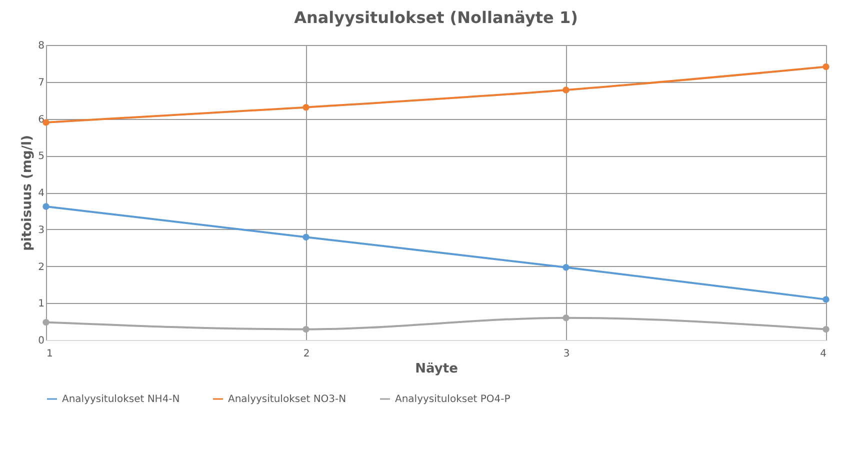  Describe the element at coordinates (41, 120) in the screenshot. I see `y-tick-label: 6` at that location.